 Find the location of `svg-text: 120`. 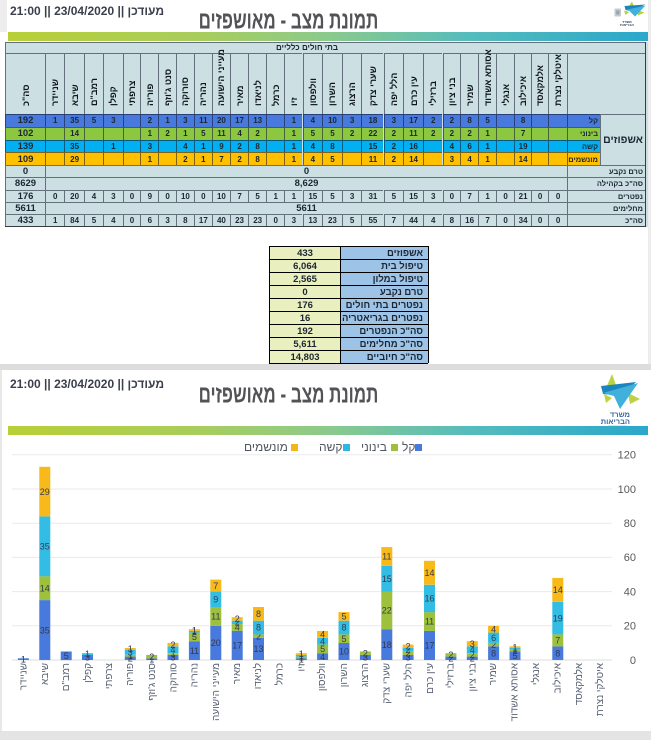

svg-text: 120 is located at coordinates (627, 456).